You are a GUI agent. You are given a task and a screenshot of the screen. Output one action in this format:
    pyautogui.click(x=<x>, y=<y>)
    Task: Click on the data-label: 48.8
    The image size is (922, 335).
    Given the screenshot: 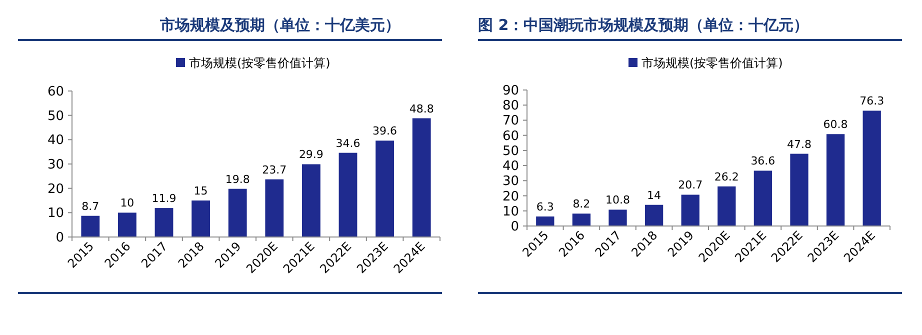 What is the action you would take?
    pyautogui.click(x=421, y=109)
    